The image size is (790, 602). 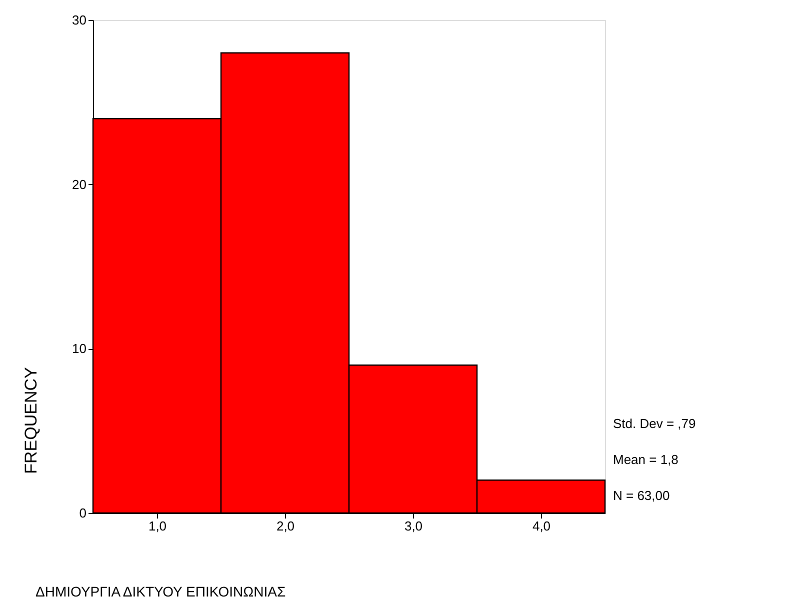 What do you see at coordinates (79, 184) in the screenshot?
I see `y-tick-label: 20` at bounding box center [79, 184].